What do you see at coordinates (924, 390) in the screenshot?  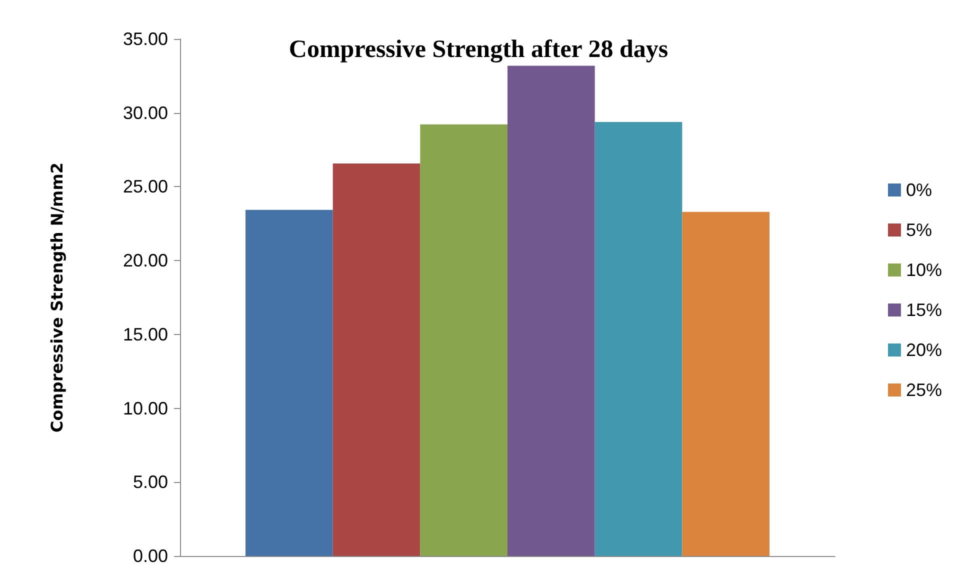 I see `legend-label: 25%` at bounding box center [924, 390].